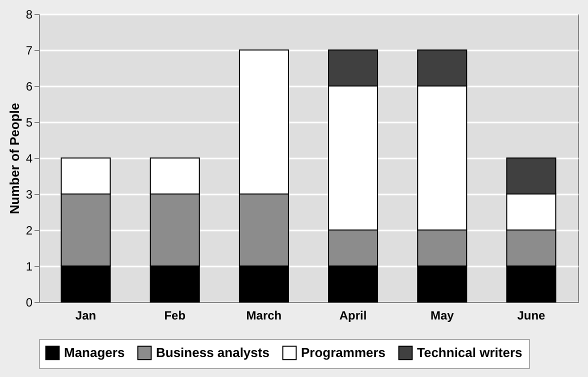  What do you see at coordinates (264, 315) in the screenshot?
I see `x-tick-label: March` at bounding box center [264, 315].